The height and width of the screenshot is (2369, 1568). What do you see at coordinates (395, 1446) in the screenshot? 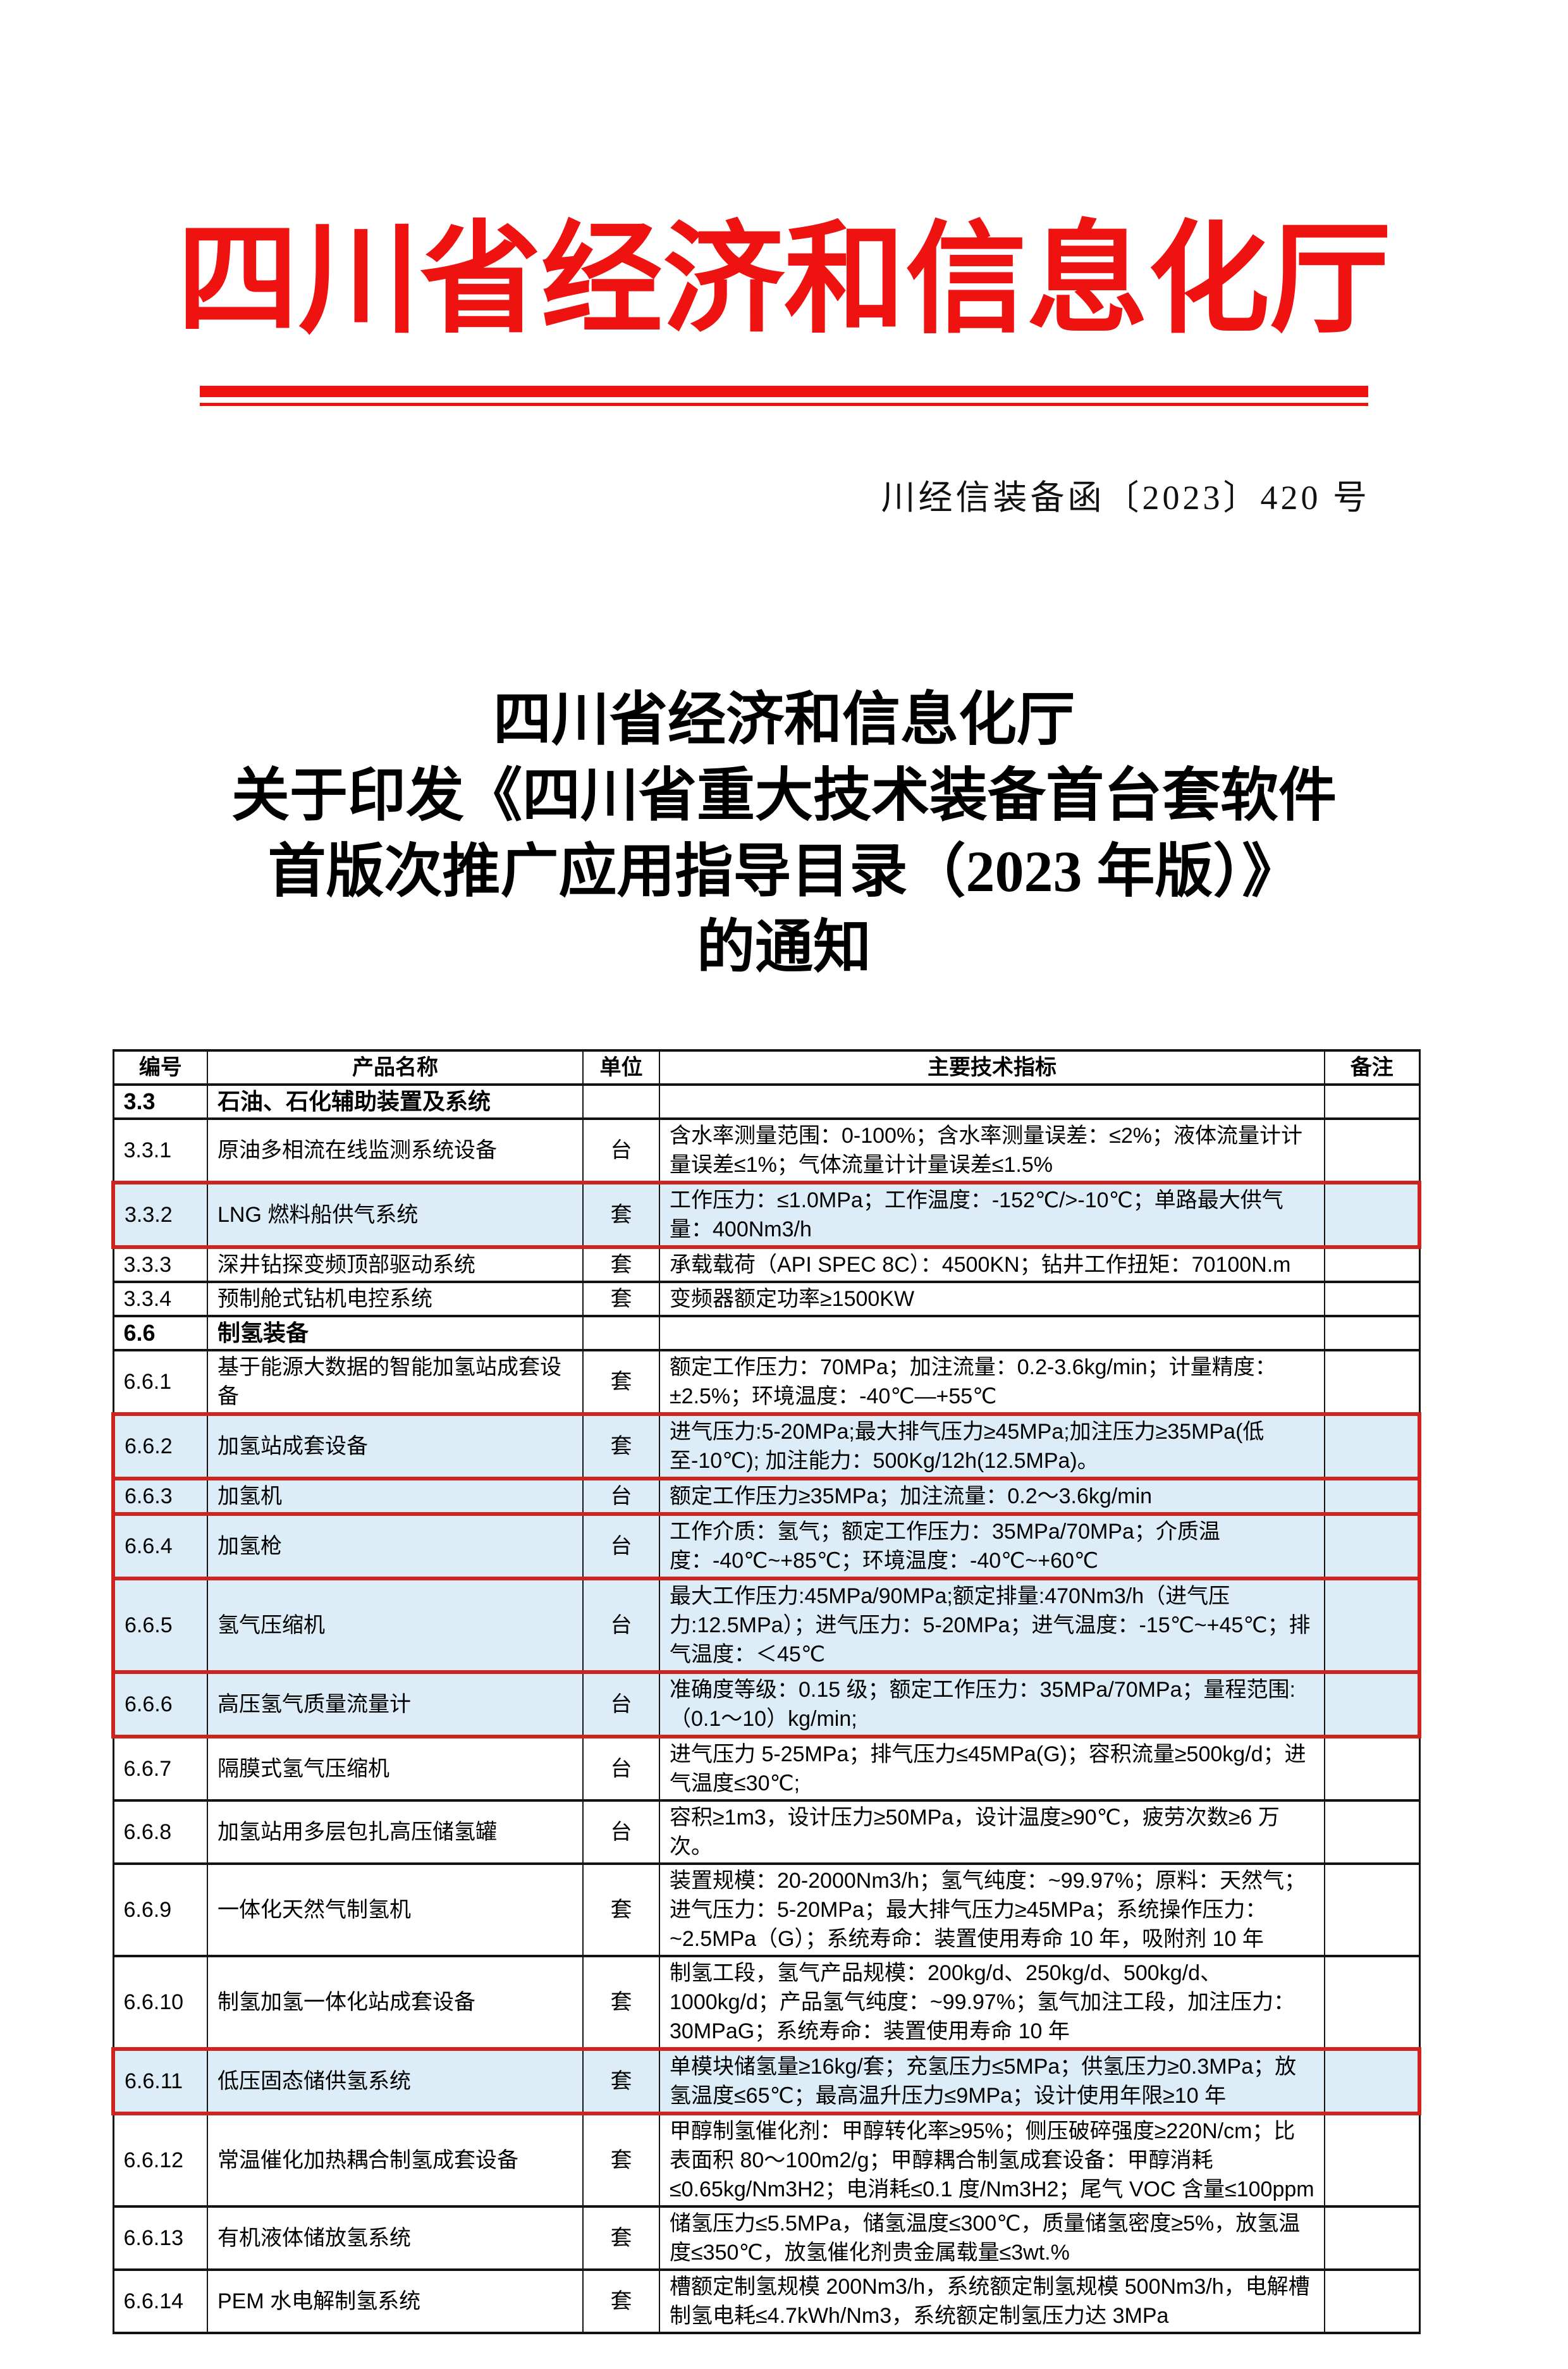
I see `cell-name: 加氢站成套设备` at bounding box center [395, 1446].